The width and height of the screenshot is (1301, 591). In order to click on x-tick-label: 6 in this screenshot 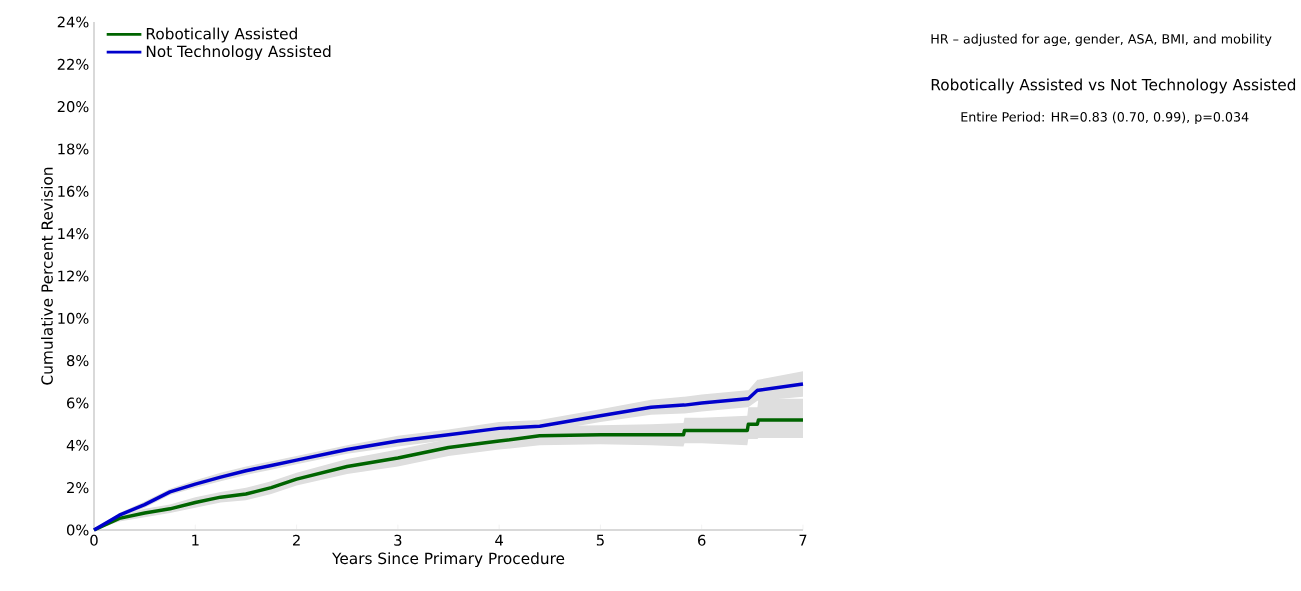, I will do `click(702, 540)`.